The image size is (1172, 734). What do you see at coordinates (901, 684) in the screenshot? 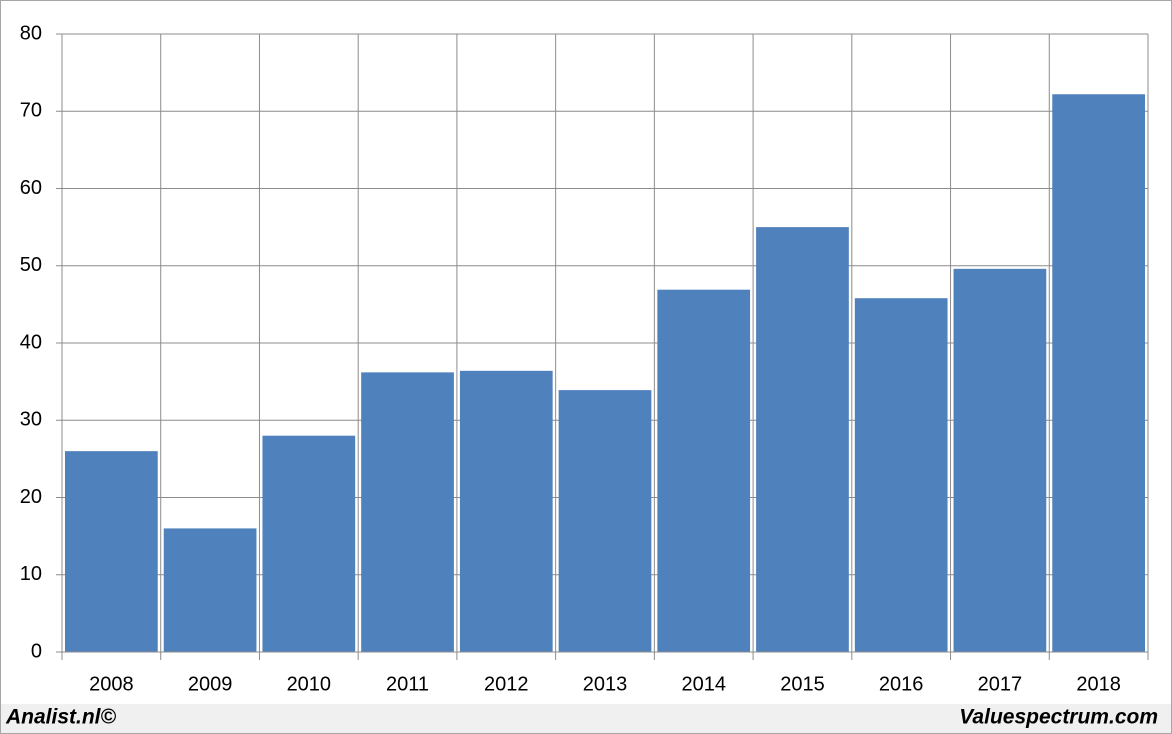
I see `x-tick-label: 2016` at bounding box center [901, 684].